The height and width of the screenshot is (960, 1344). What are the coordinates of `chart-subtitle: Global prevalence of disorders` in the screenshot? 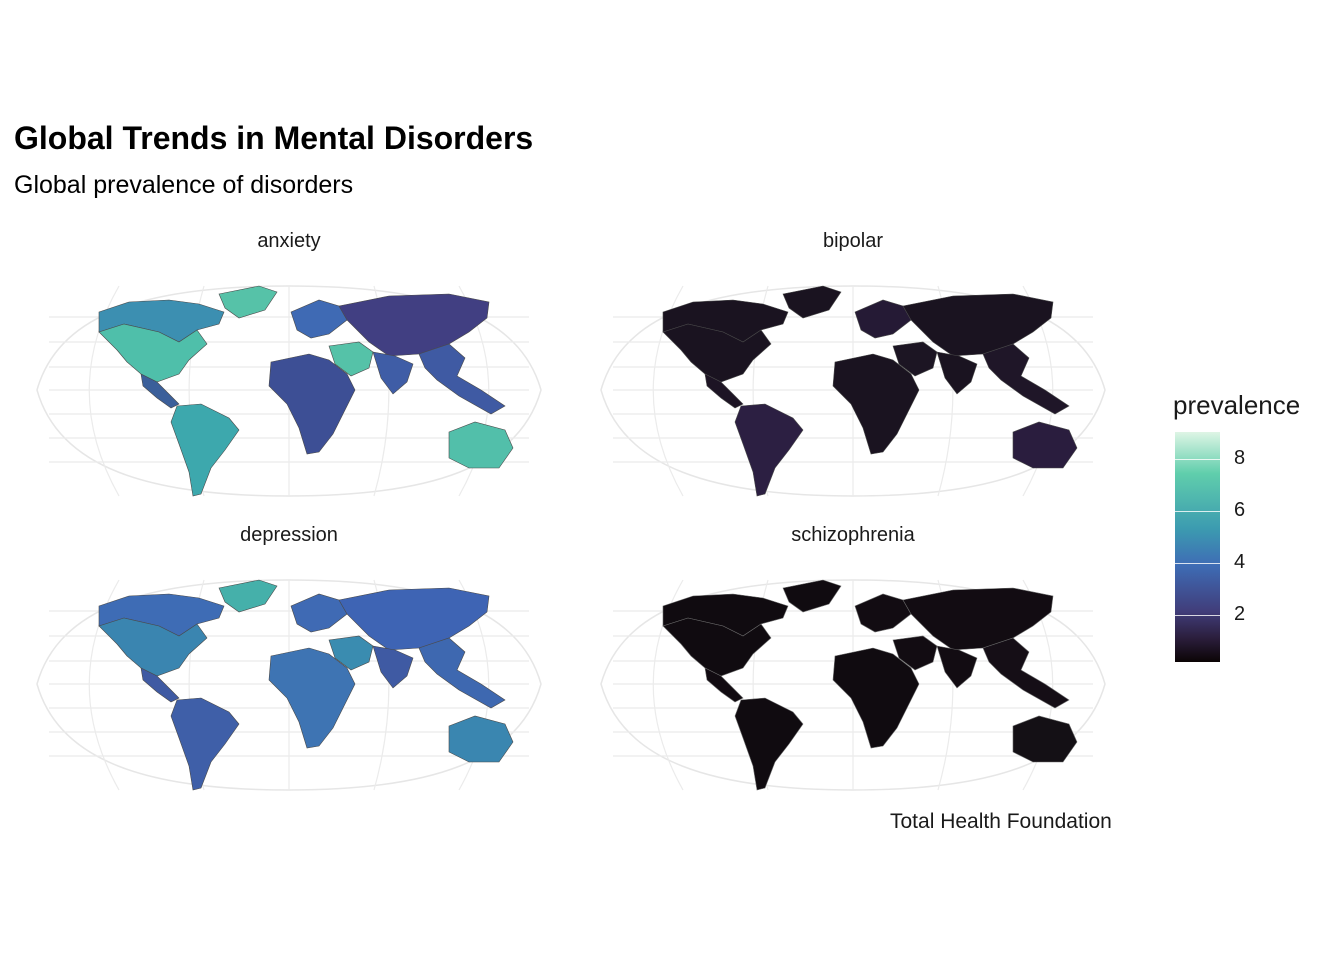 It's located at (184, 185).